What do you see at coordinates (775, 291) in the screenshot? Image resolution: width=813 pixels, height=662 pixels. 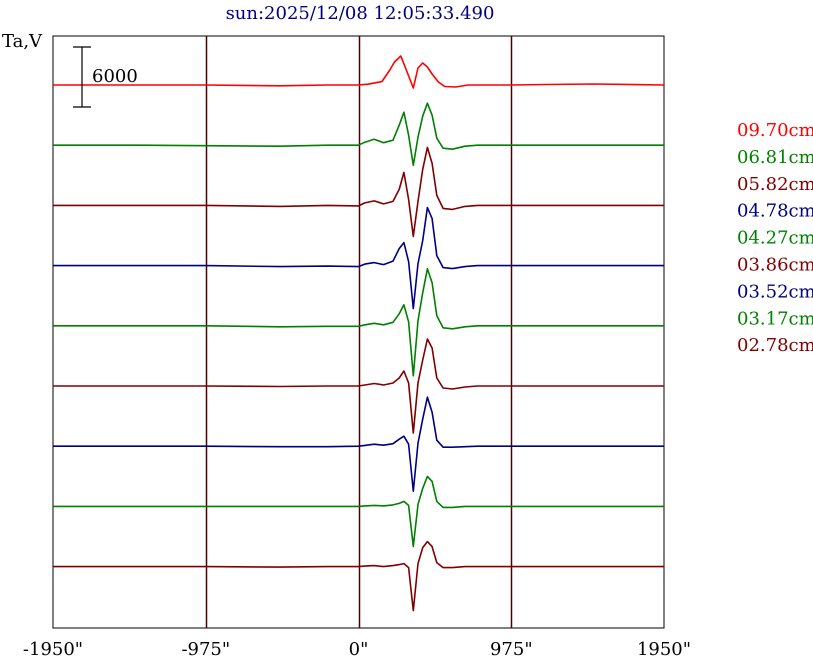 I see `legend-entry: 03.52cm` at bounding box center [775, 291].